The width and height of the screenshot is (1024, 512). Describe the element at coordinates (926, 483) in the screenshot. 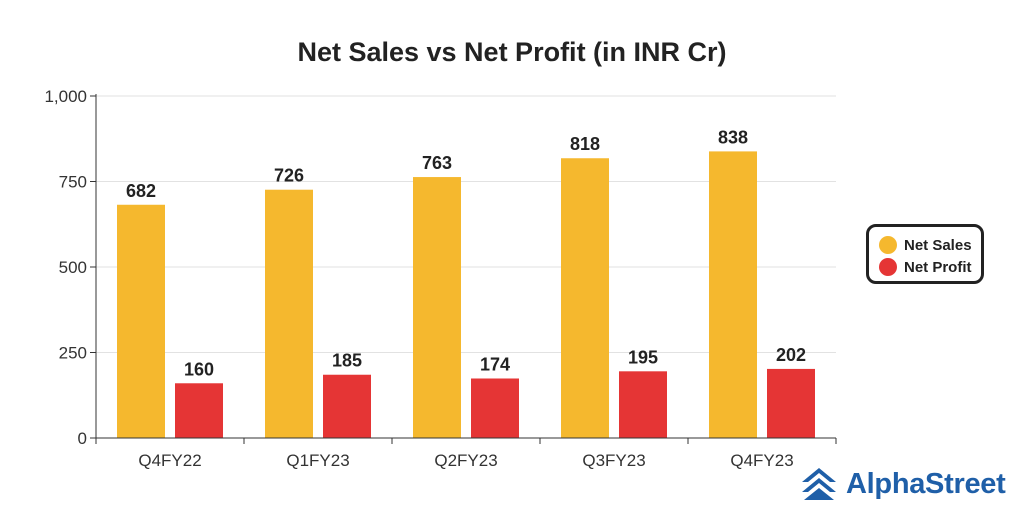

I see `brand-name: AlphaStreet` at that location.